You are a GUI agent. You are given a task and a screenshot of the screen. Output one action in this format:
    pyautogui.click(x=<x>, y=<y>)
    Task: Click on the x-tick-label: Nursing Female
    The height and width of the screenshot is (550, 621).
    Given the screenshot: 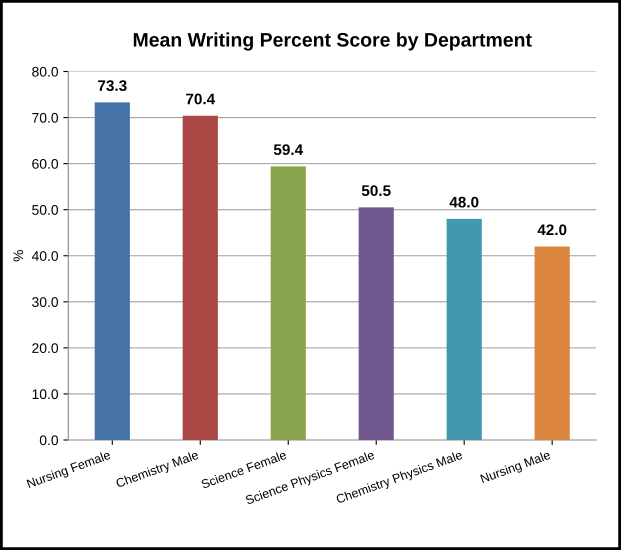 What is the action you would take?
    pyautogui.click(x=69, y=470)
    